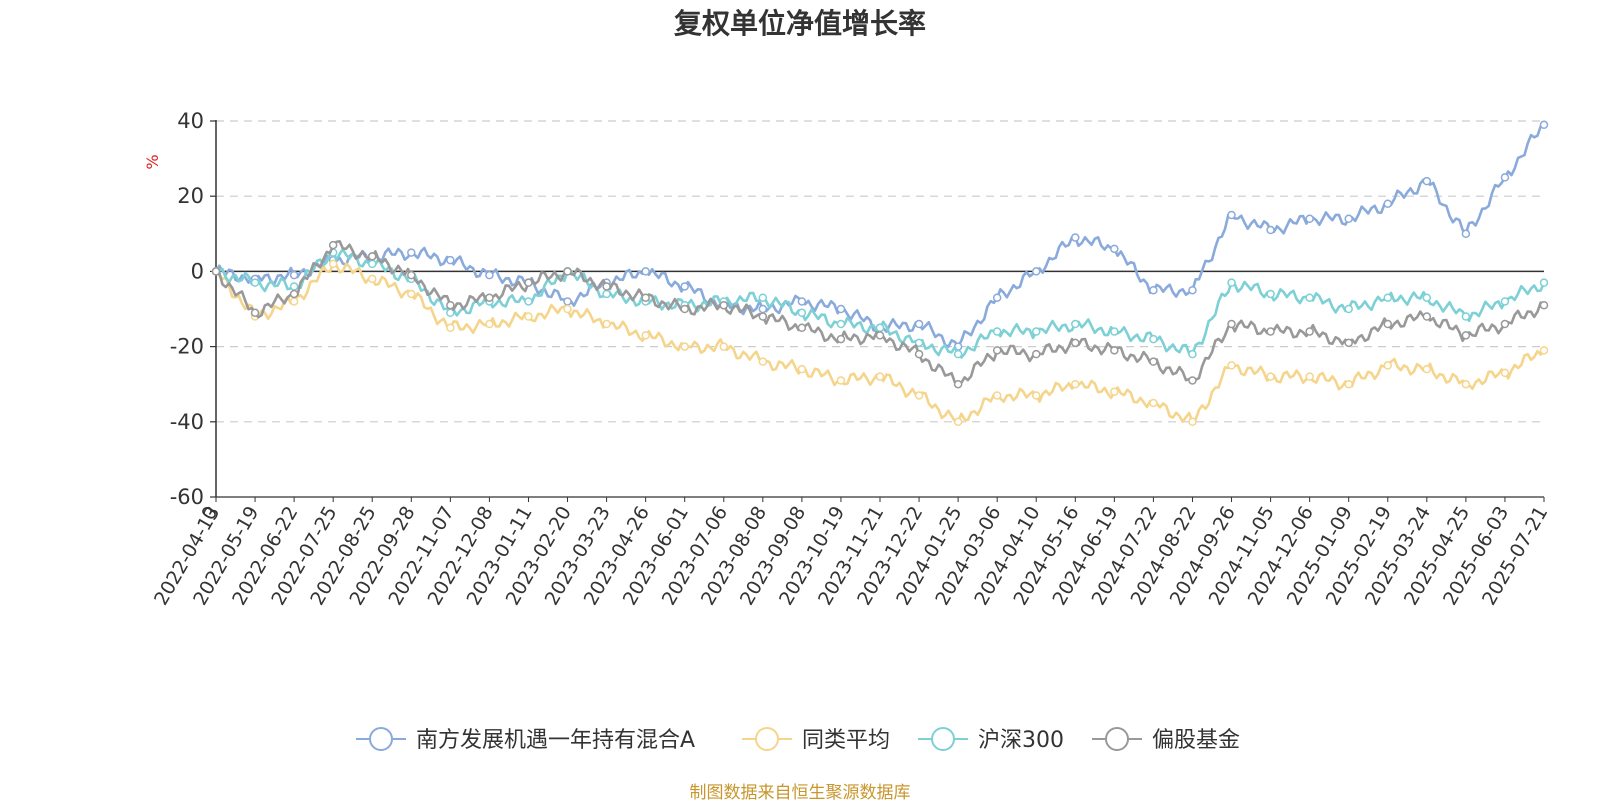 The image size is (1600, 803). Describe the element at coordinates (799, 23) in the screenshot. I see `chart-title: 复权单位净值增长率` at that location.